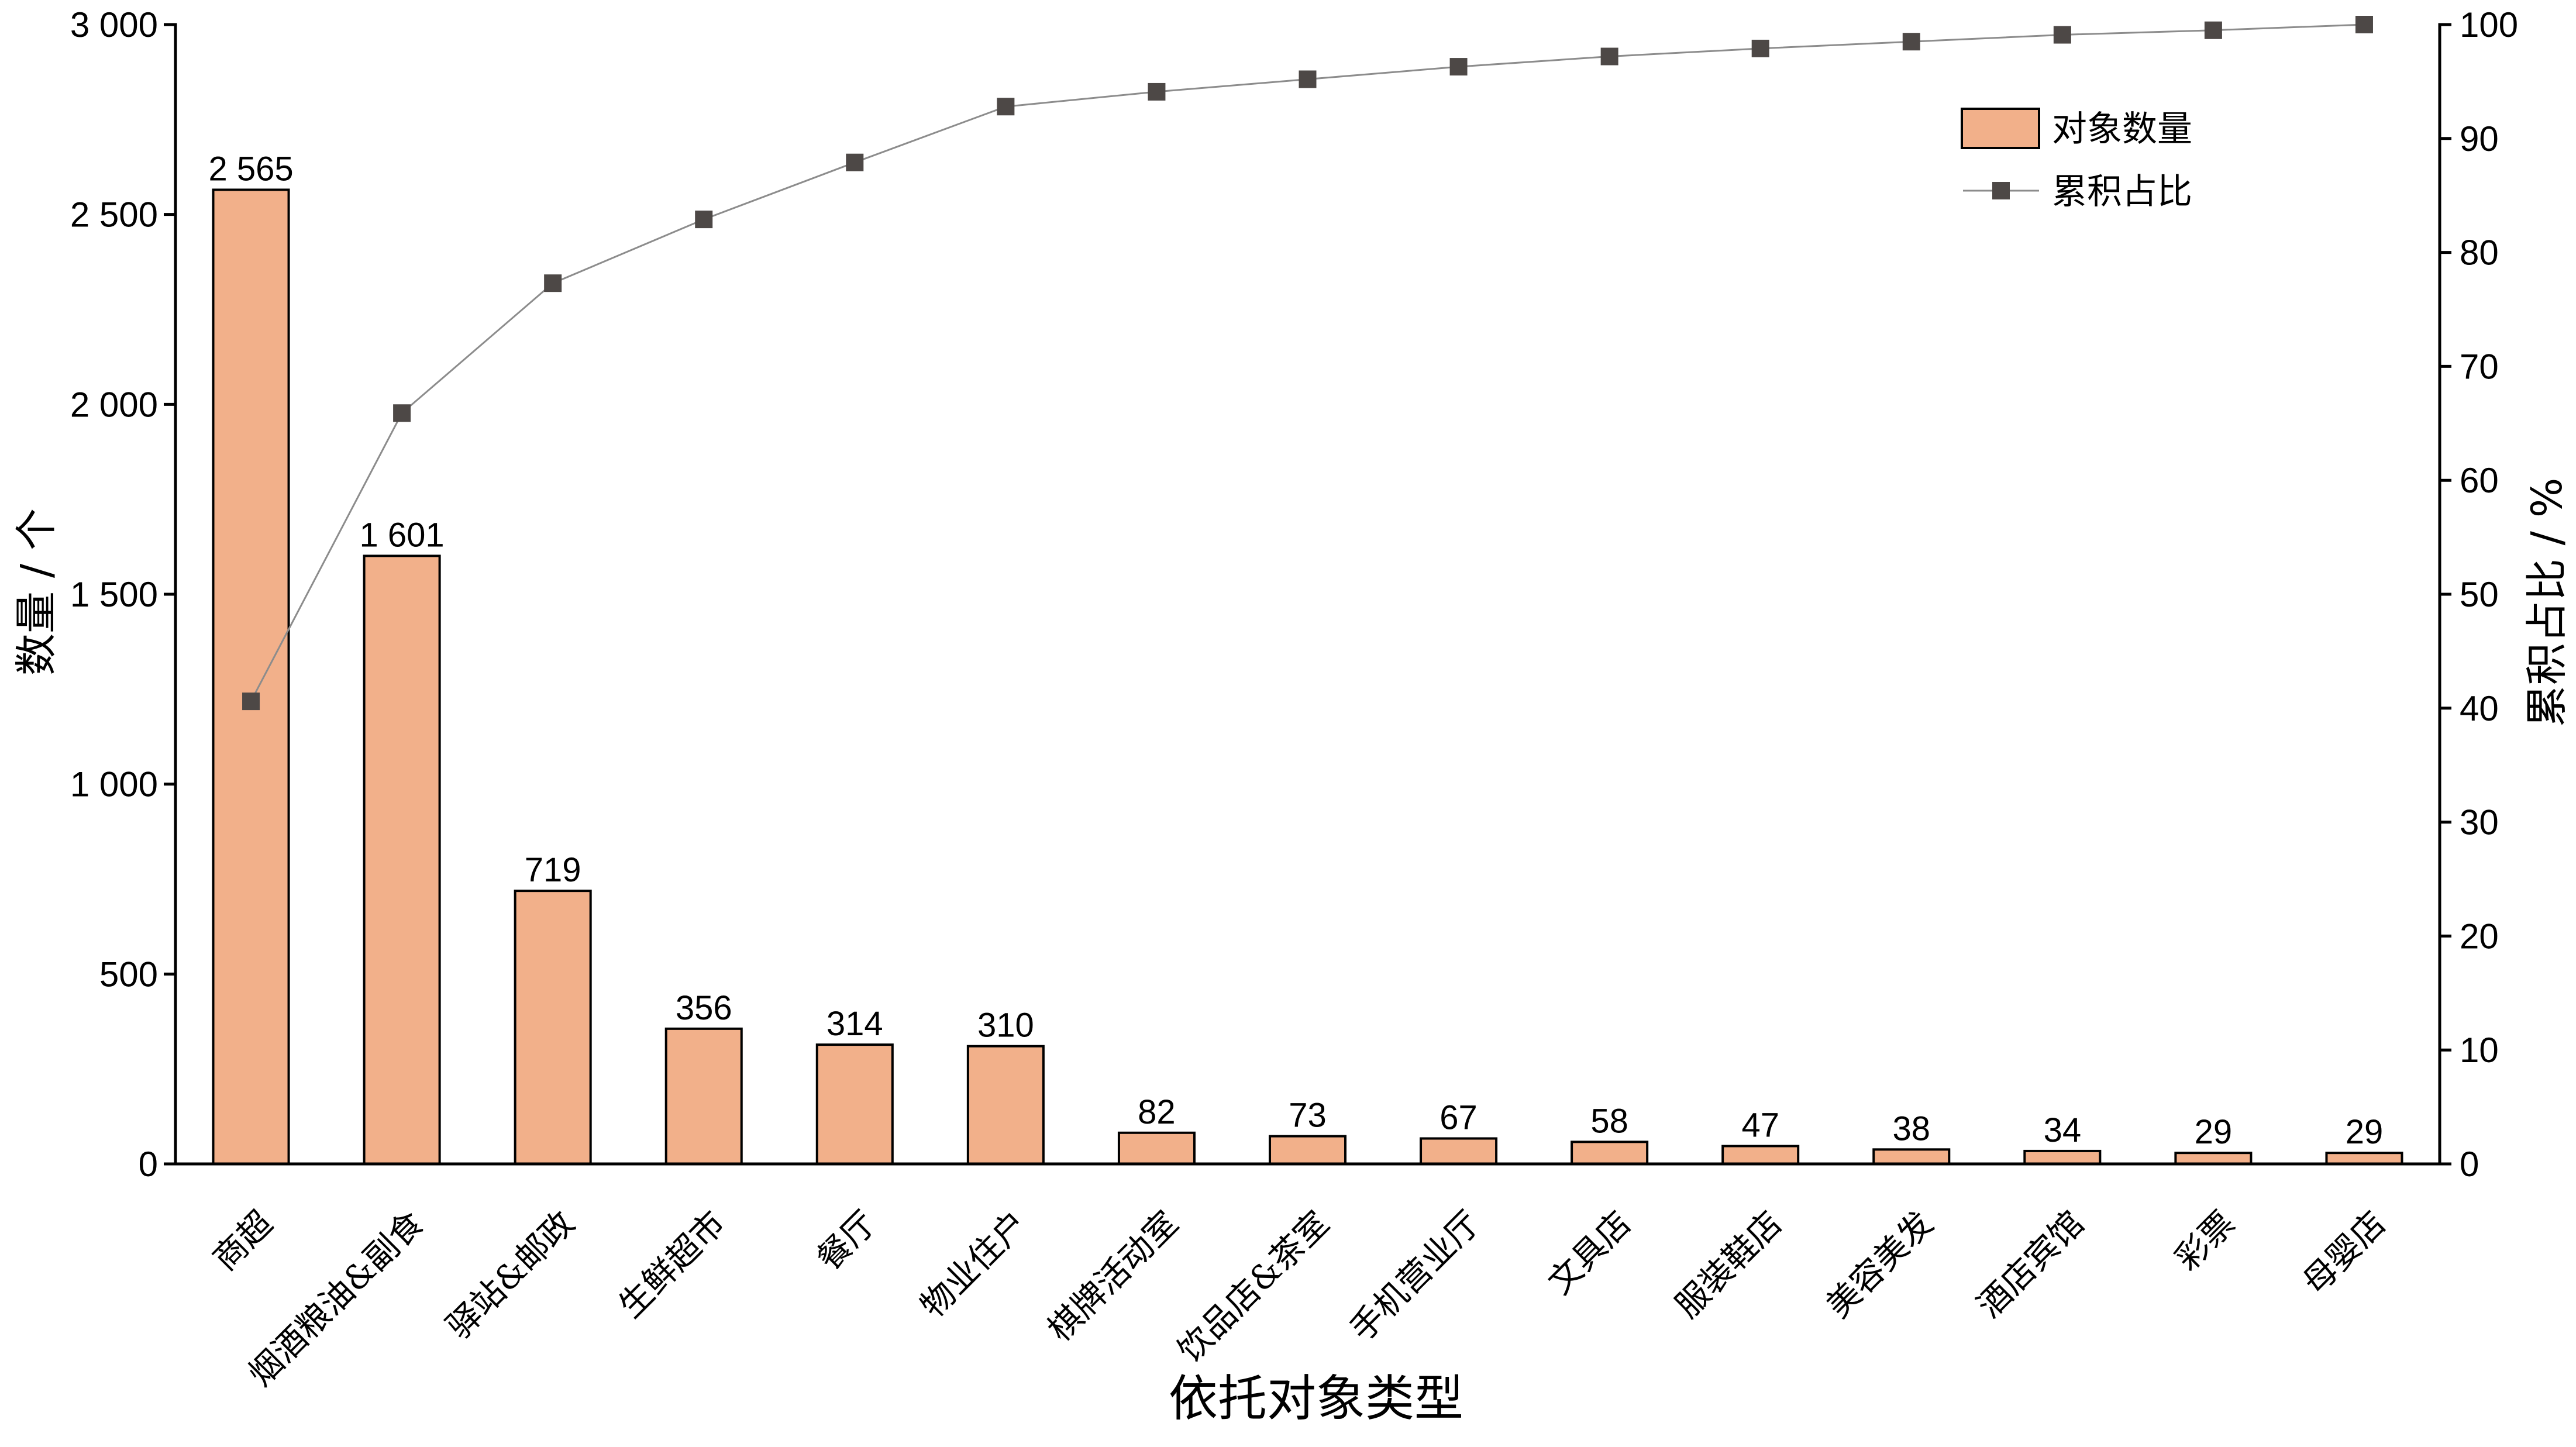 The image size is (2576, 1447). I want to click on bar-value-label-9: 67, so click(1458, 1117).